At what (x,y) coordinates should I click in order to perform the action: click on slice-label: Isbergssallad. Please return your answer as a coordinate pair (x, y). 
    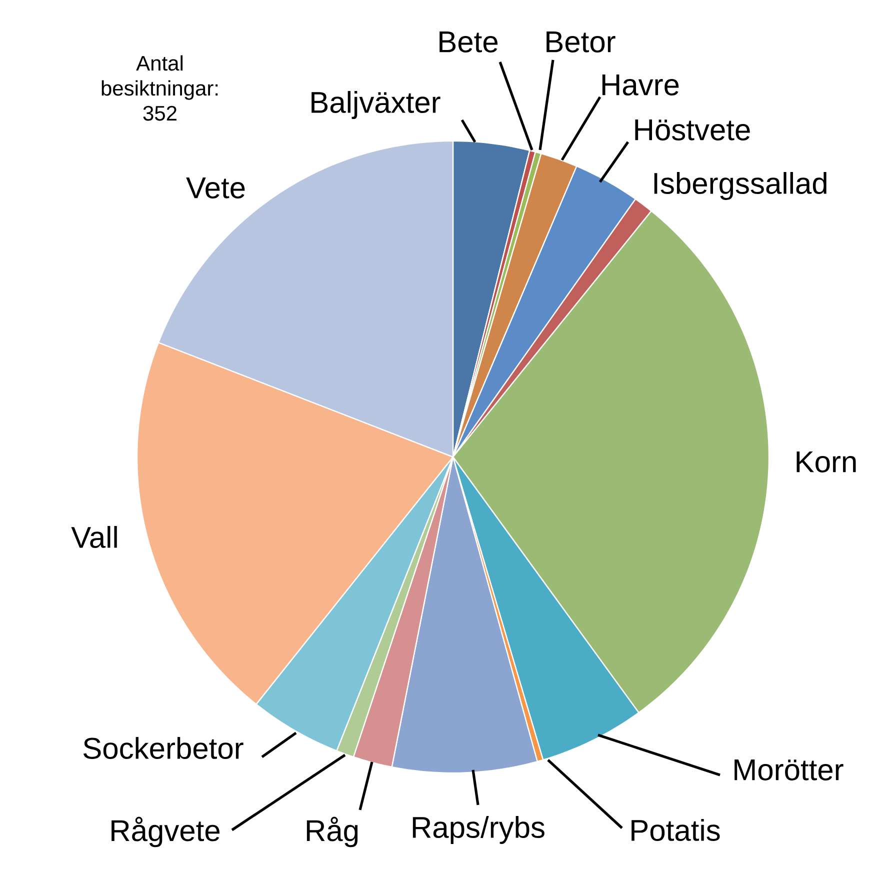
    Looking at the image, I should click on (740, 186).